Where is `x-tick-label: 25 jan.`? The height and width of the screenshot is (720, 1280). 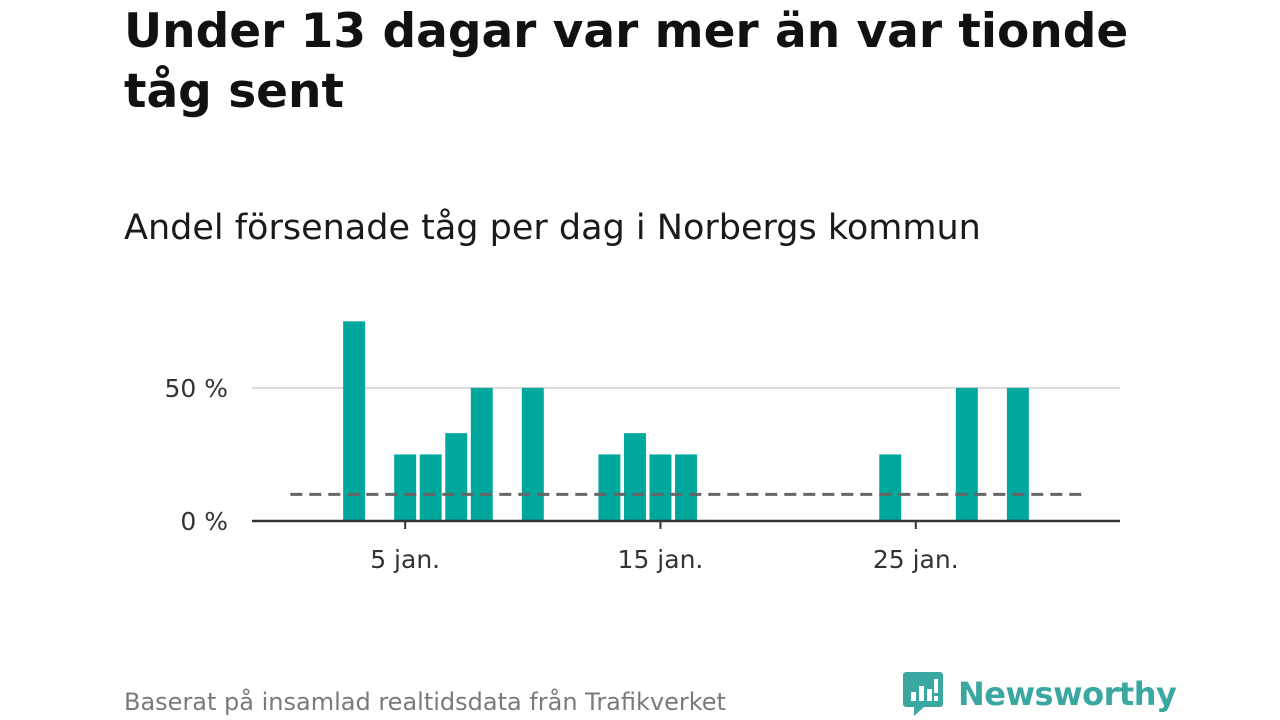
x-tick-label: 25 jan. is located at coordinates (916, 559).